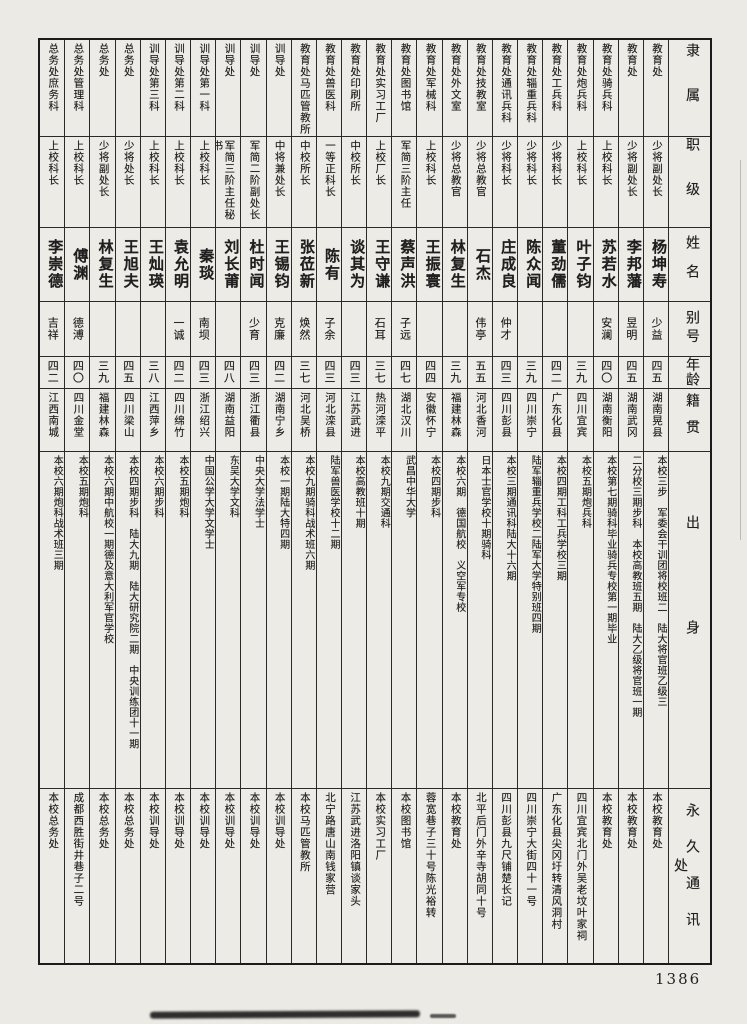 This screenshot has width=747, height=1024. What do you see at coordinates (555, 265) in the screenshot?
I see `person-name: 董劲儒` at bounding box center [555, 265].